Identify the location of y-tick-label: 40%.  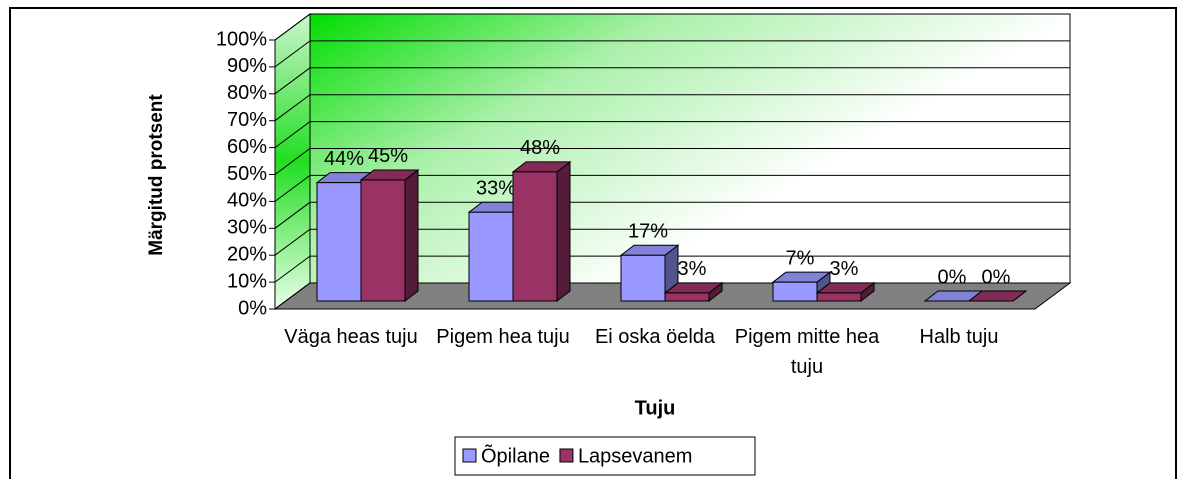
(247, 201).